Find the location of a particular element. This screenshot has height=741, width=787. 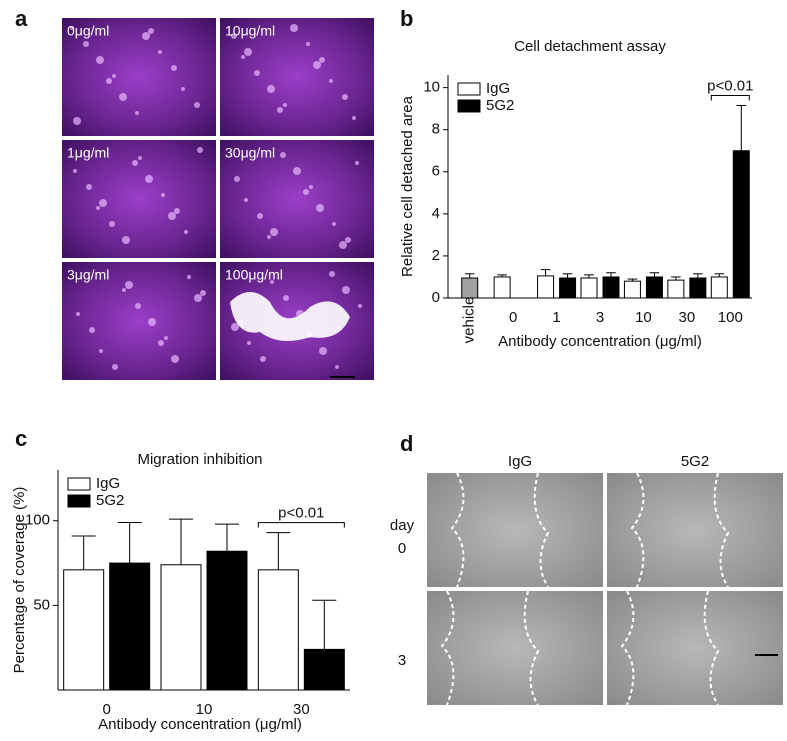

legend-label: 5G2 is located at coordinates (110, 500).